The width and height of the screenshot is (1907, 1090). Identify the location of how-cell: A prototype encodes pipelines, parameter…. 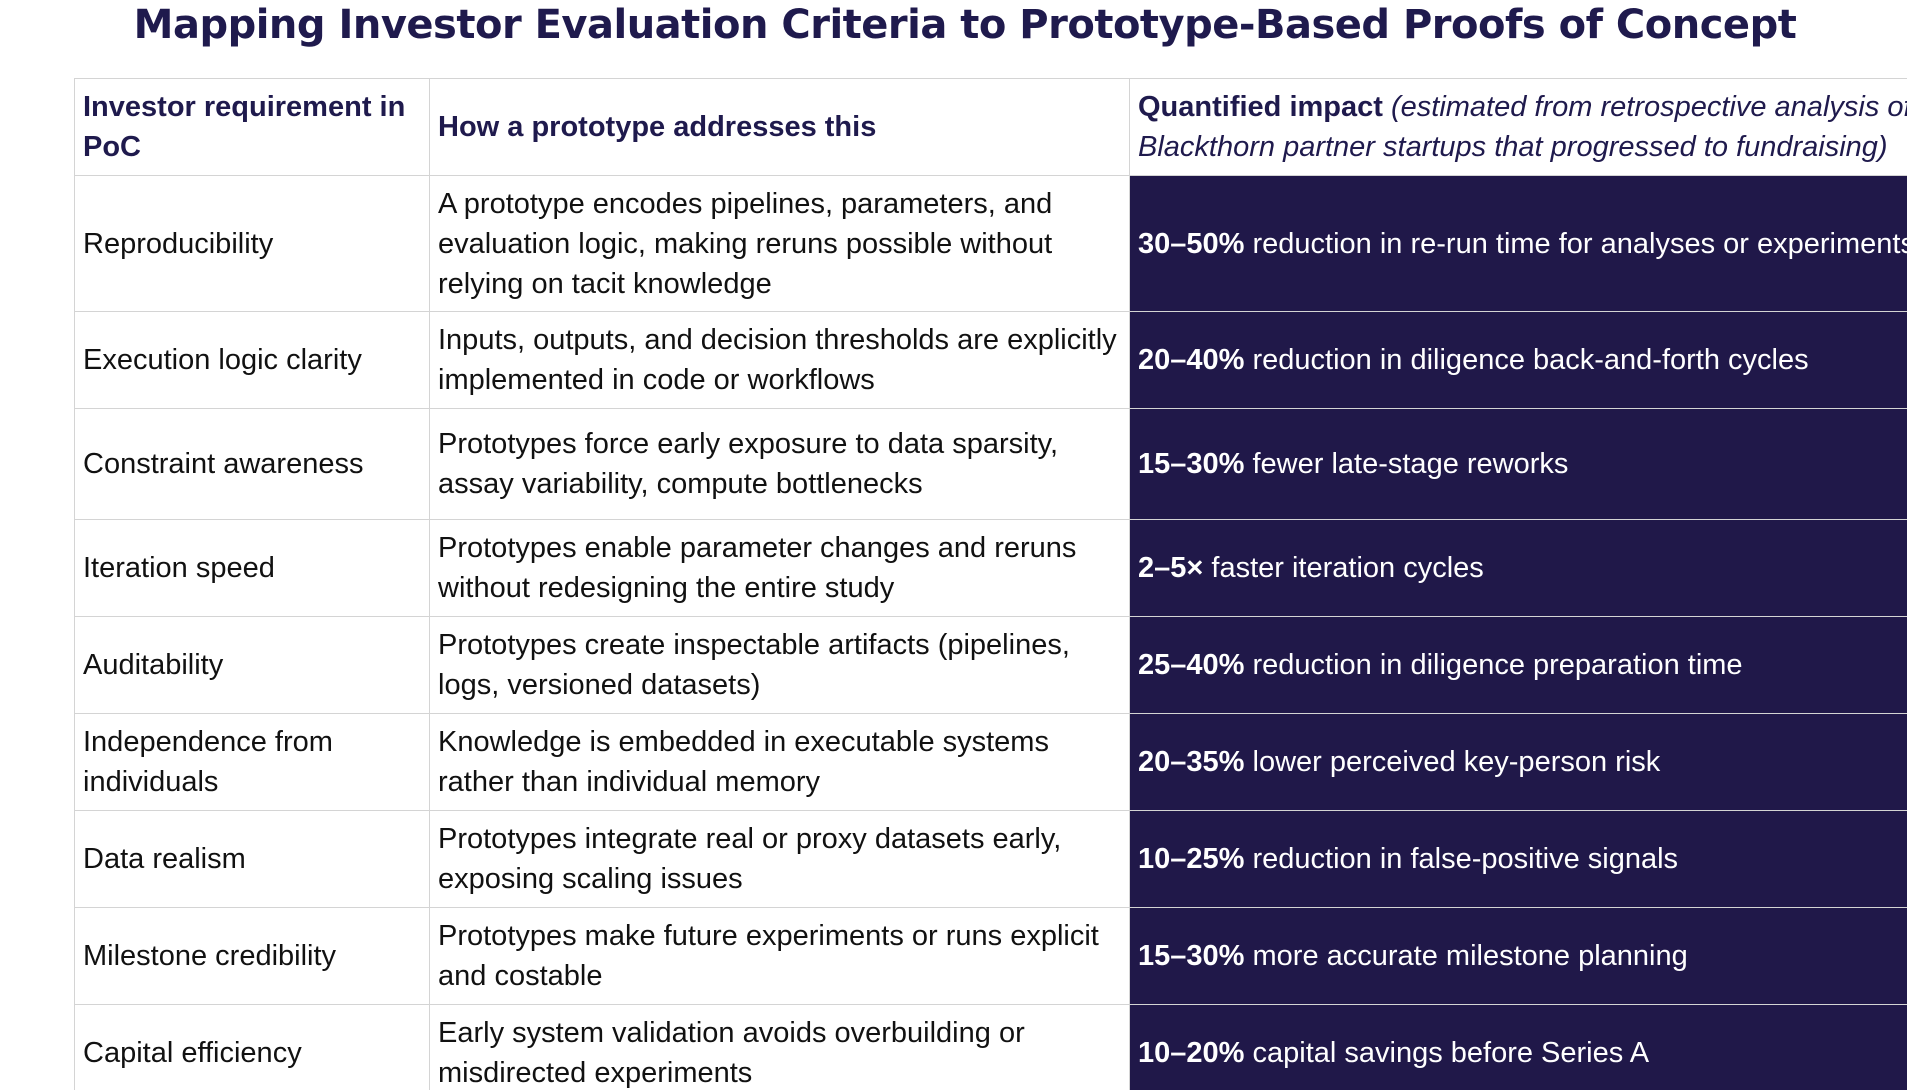
(779, 243).